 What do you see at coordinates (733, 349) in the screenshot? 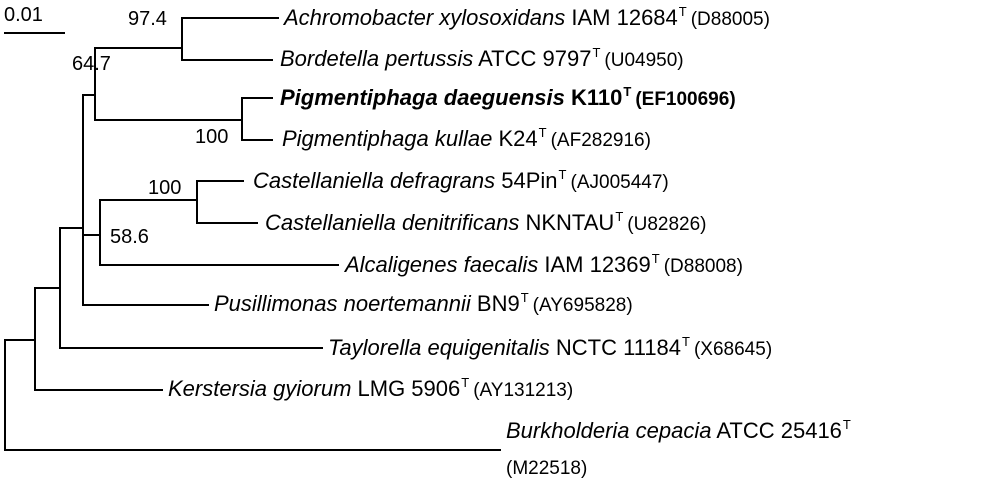
I see `taxon-accession: (X68645)` at bounding box center [733, 349].